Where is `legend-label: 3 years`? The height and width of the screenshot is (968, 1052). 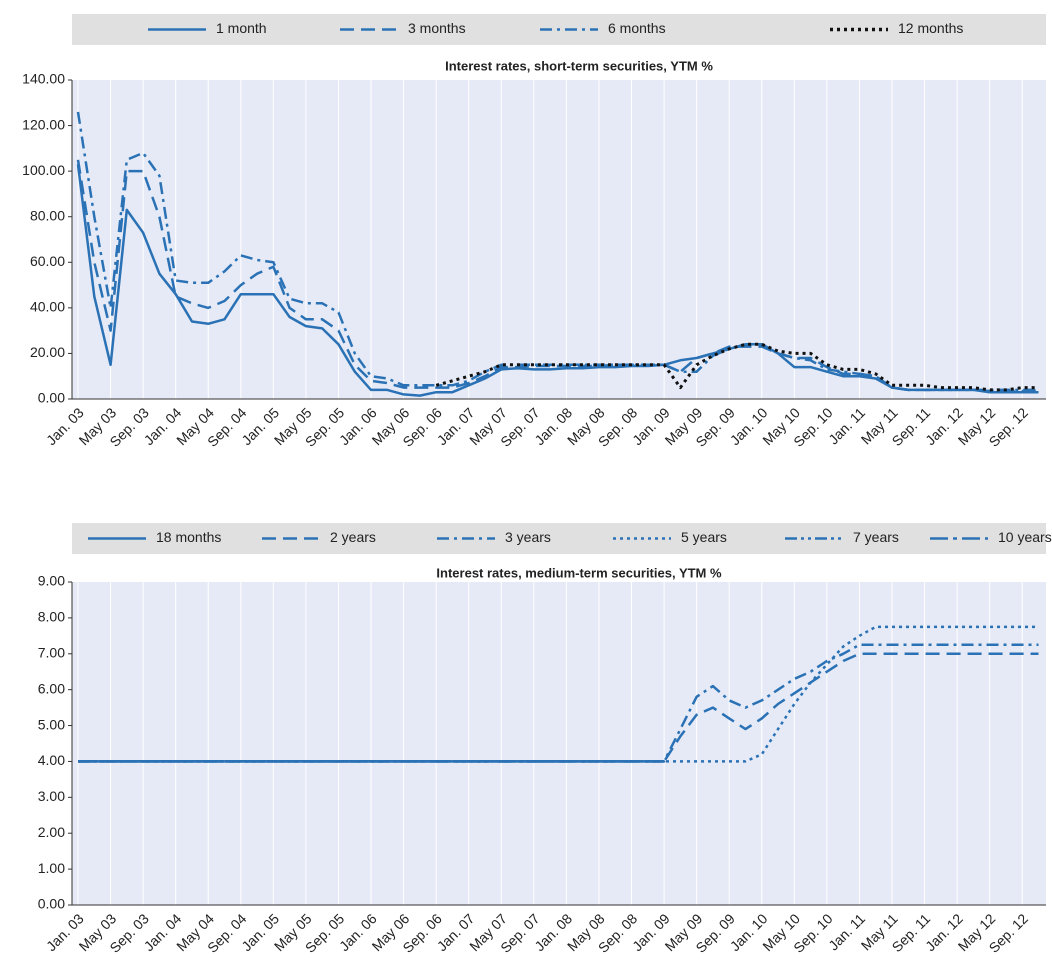 legend-label: 3 years is located at coordinates (528, 537).